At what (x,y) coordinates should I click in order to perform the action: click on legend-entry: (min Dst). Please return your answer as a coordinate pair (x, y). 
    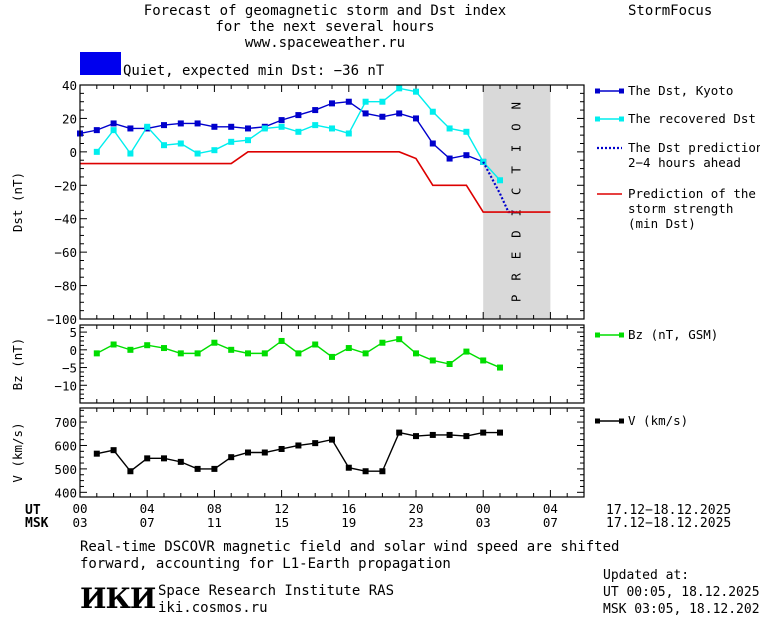
    Looking at the image, I should click on (662, 223).